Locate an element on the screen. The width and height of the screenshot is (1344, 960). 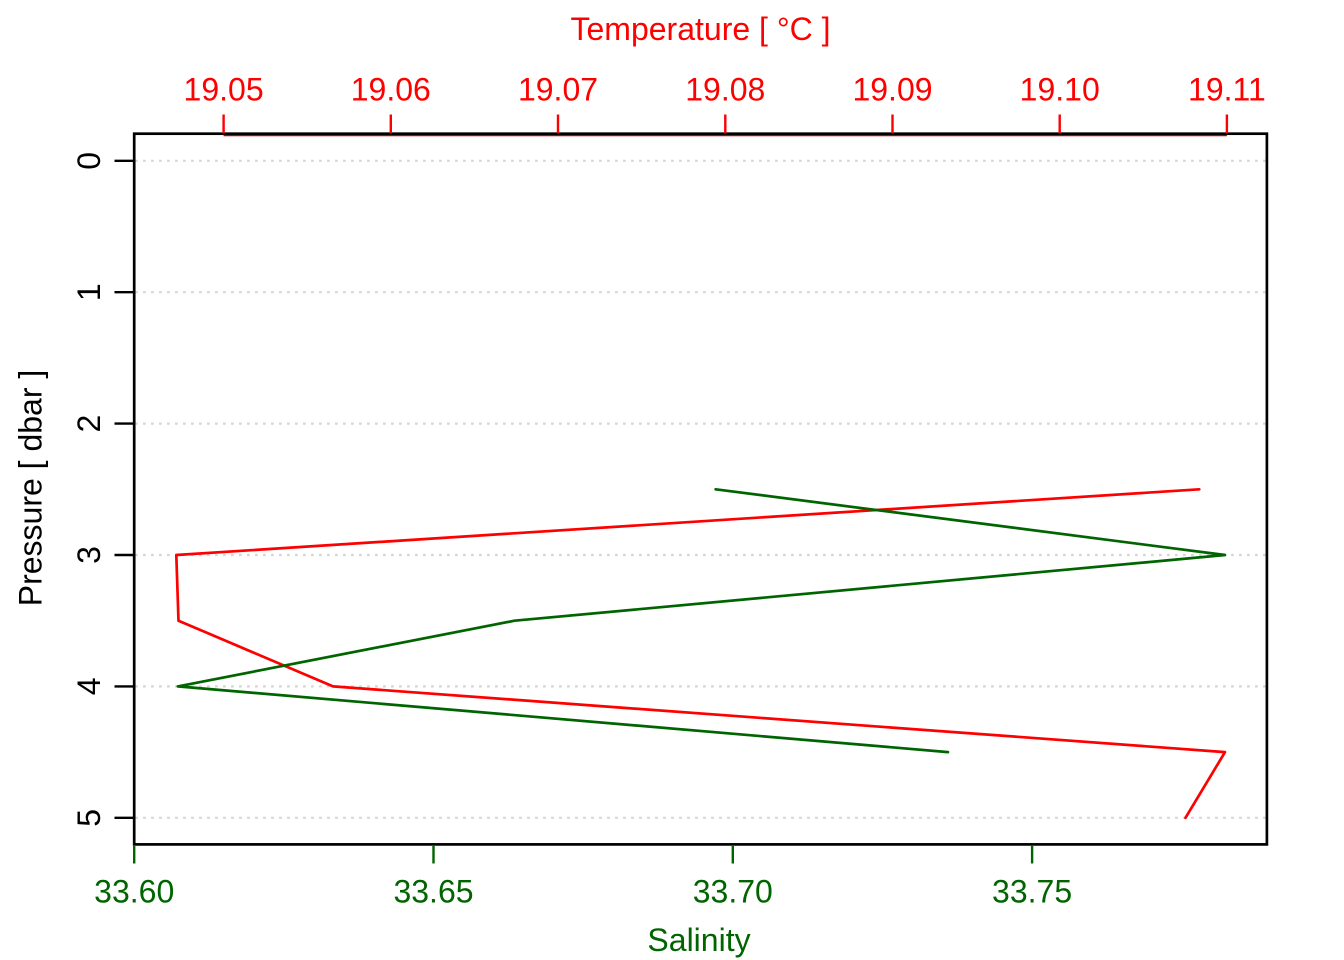
svg-text: 19.09 is located at coordinates (892, 90).